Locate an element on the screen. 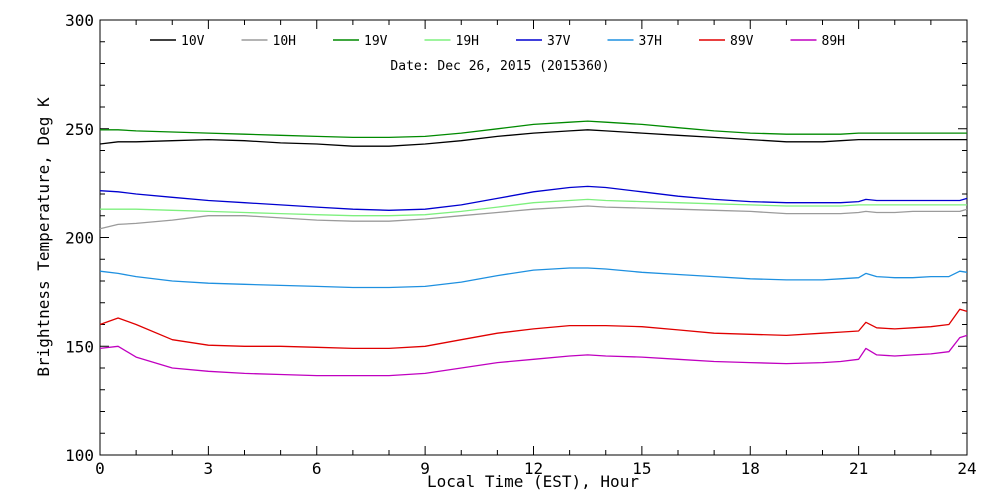 The width and height of the screenshot is (1000, 500). legend: 10V 10H 19V 19H 37V 37H 89V 89H is located at coordinates (497, 41).